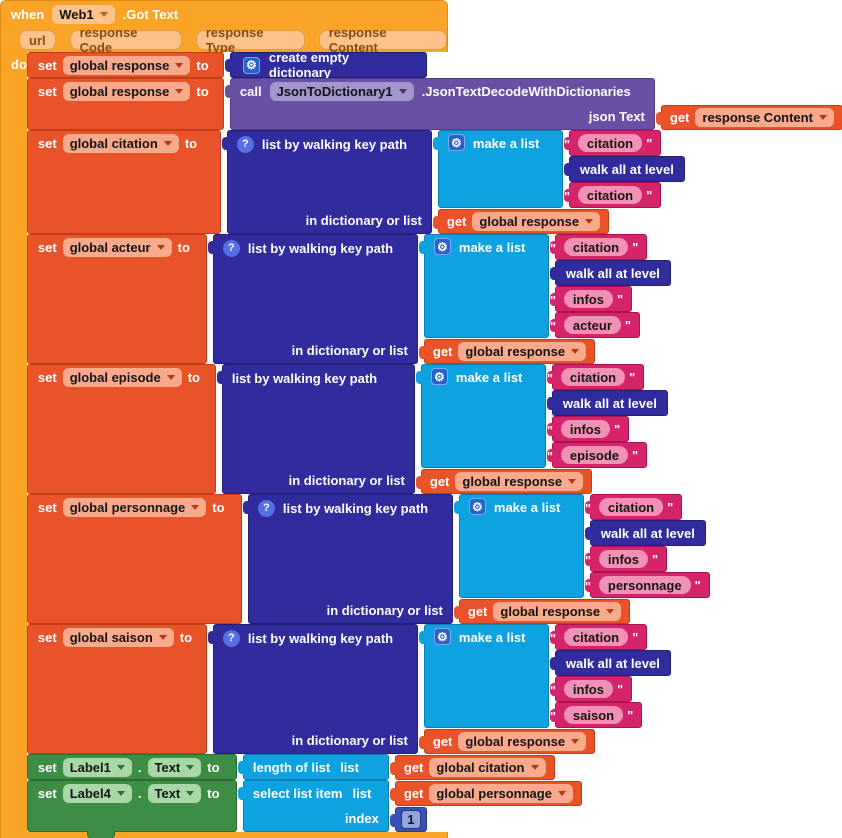 This screenshot has height=838, width=842. I want to click on variable-dropdown: global episode, so click(122, 377).